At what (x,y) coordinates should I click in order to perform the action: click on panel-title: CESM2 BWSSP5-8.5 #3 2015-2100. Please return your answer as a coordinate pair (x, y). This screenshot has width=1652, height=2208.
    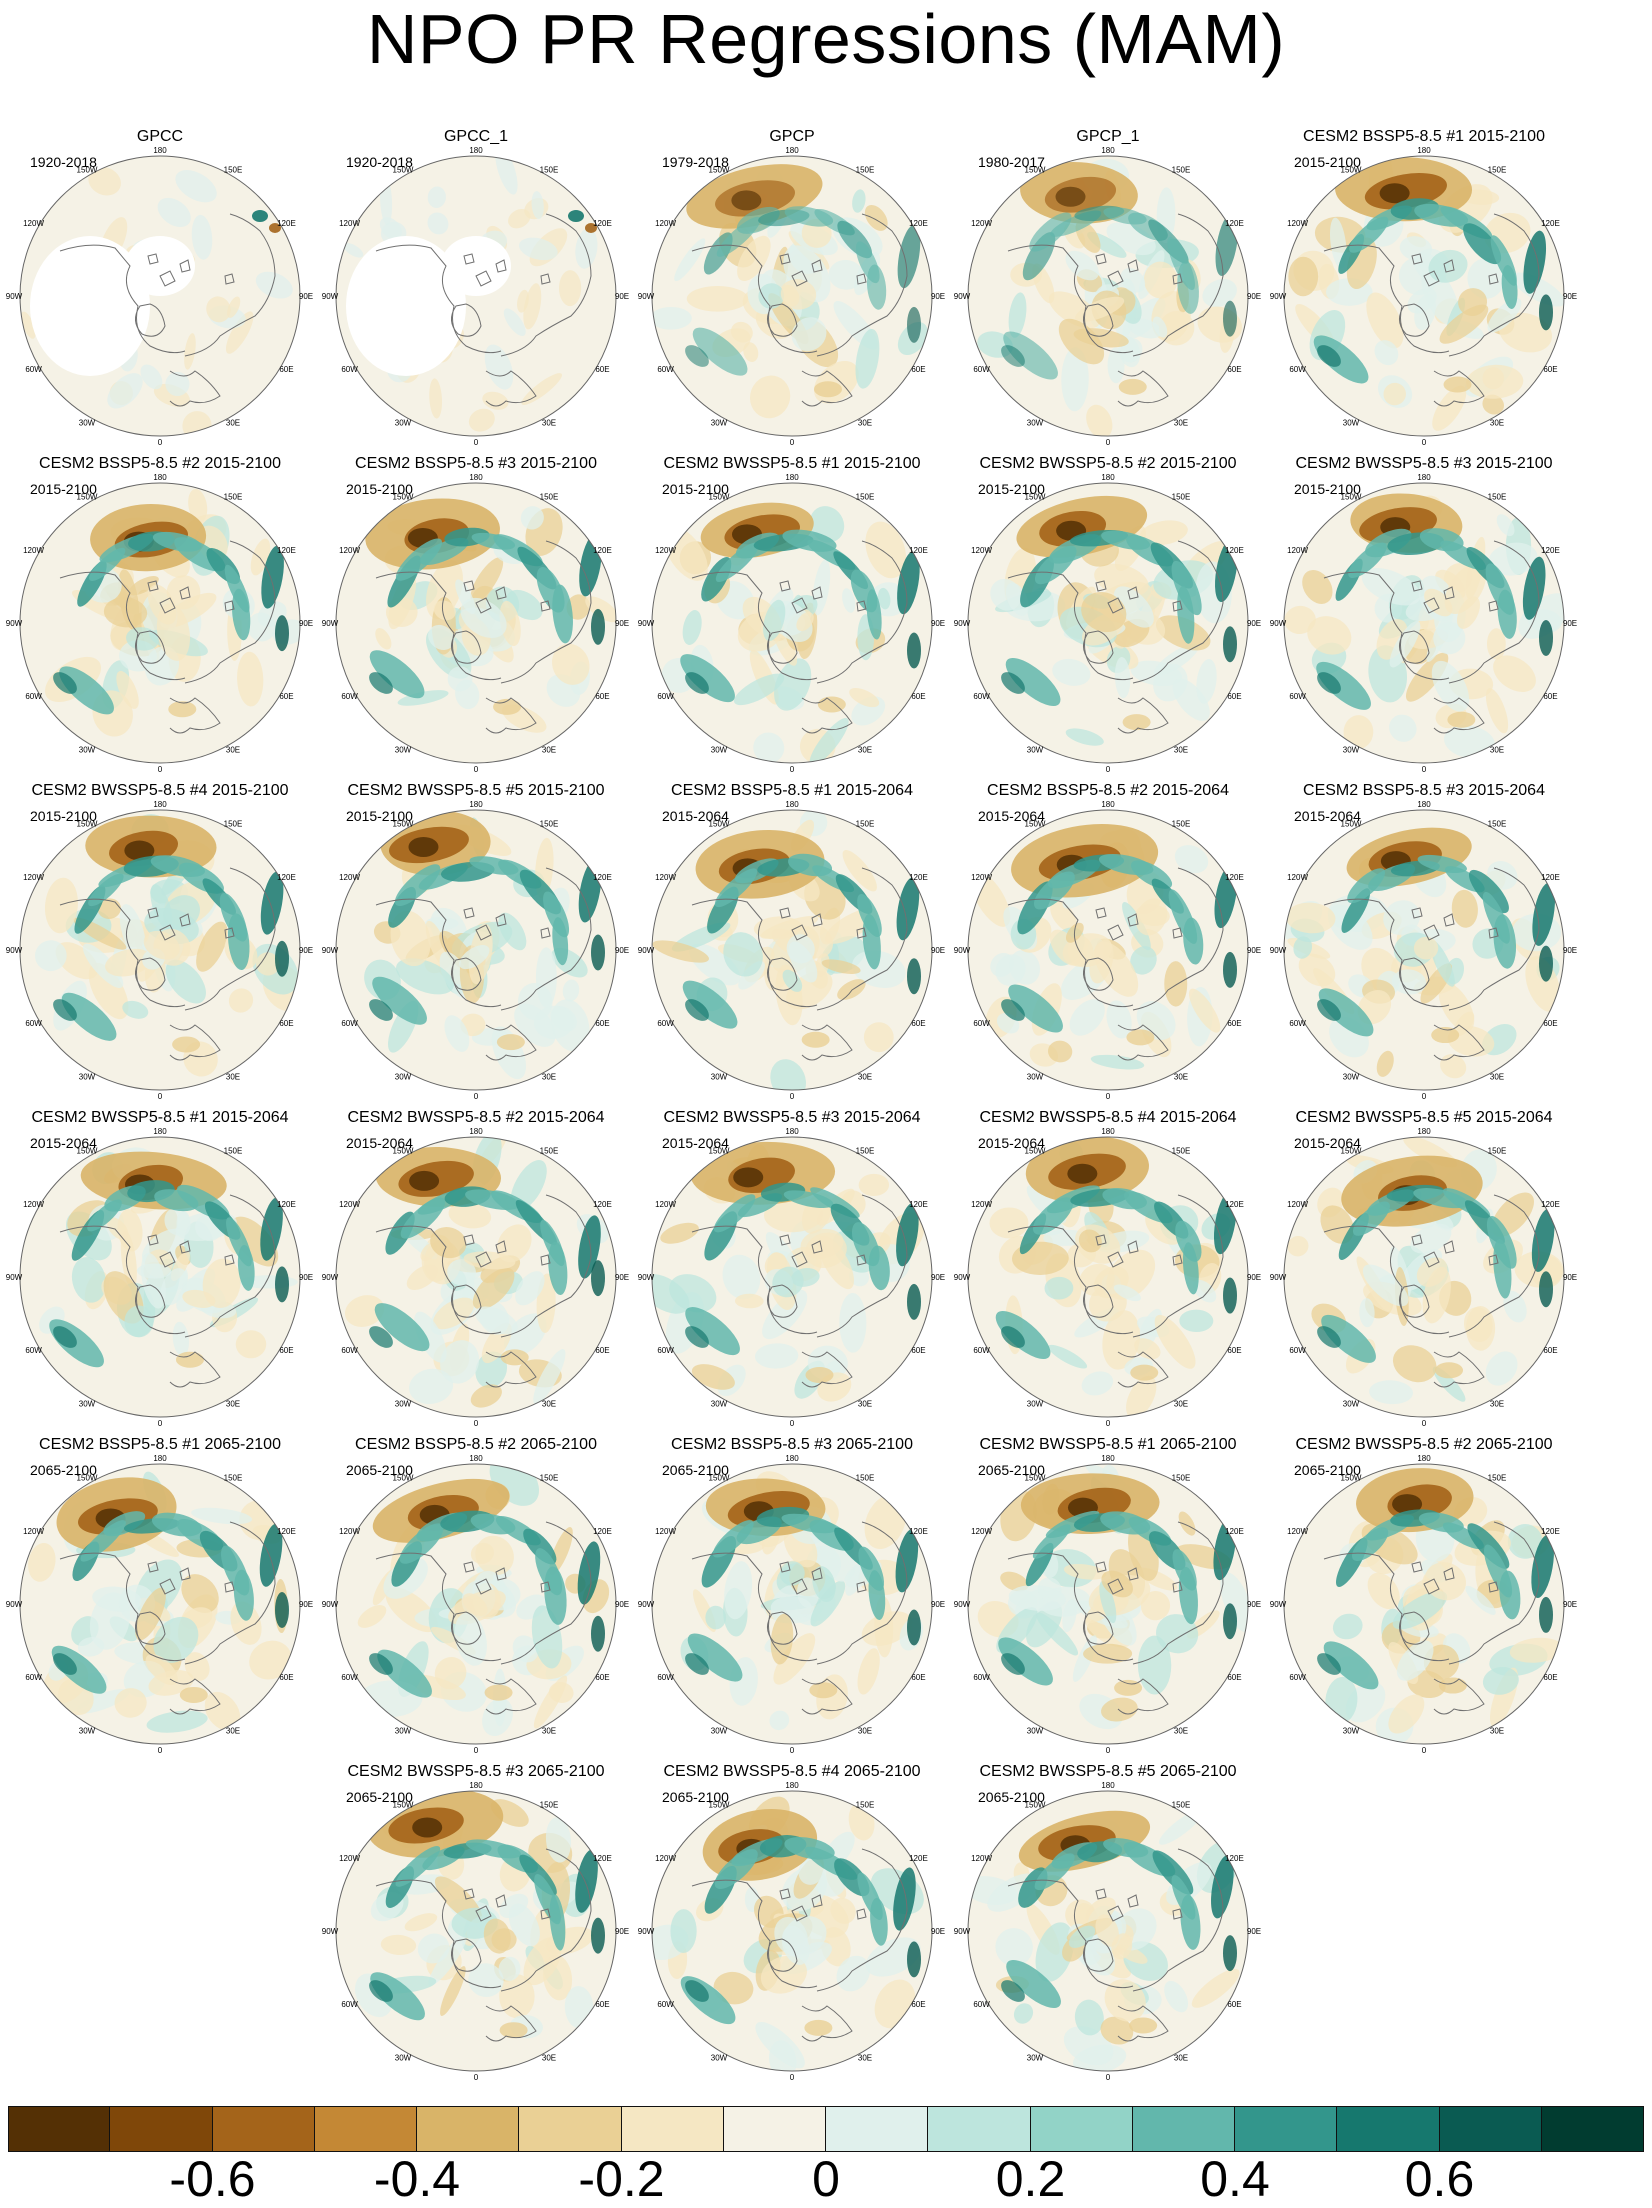
    Looking at the image, I should click on (1424, 463).